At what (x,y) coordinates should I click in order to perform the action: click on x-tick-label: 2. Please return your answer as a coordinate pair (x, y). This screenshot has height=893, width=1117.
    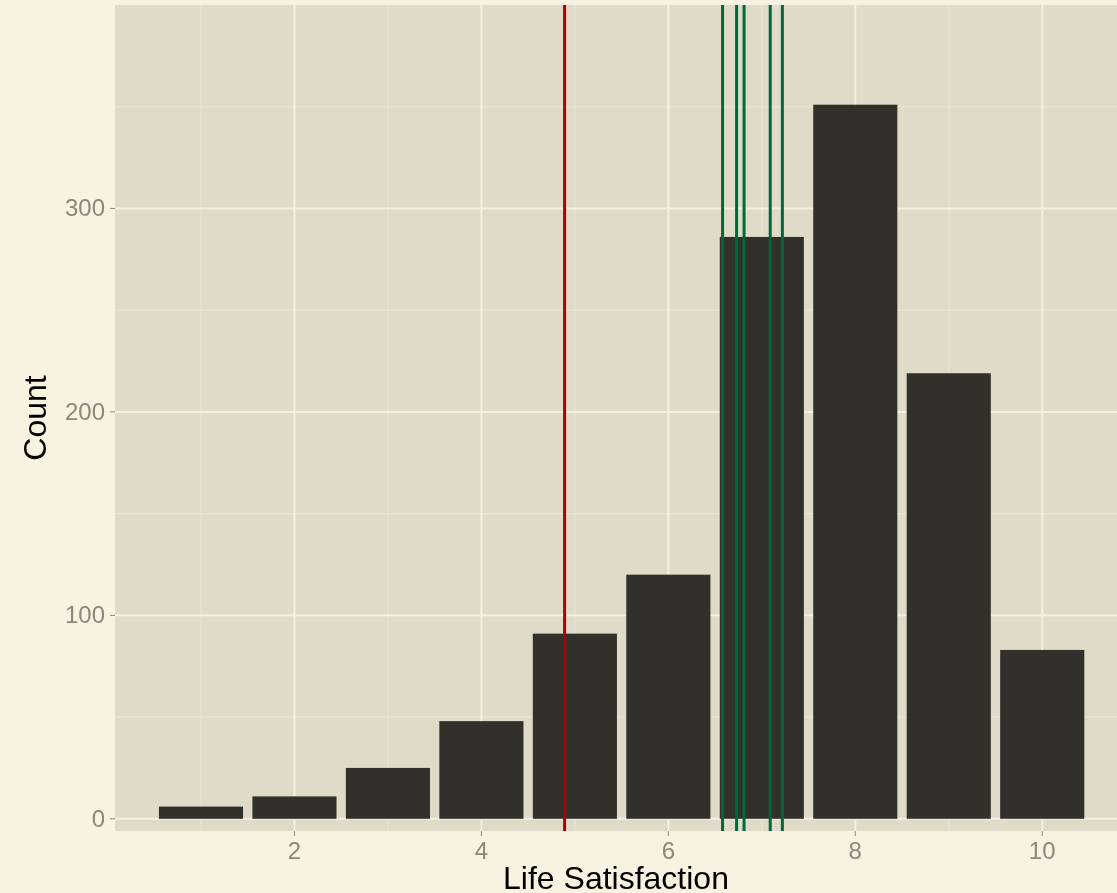
    Looking at the image, I should click on (294, 850).